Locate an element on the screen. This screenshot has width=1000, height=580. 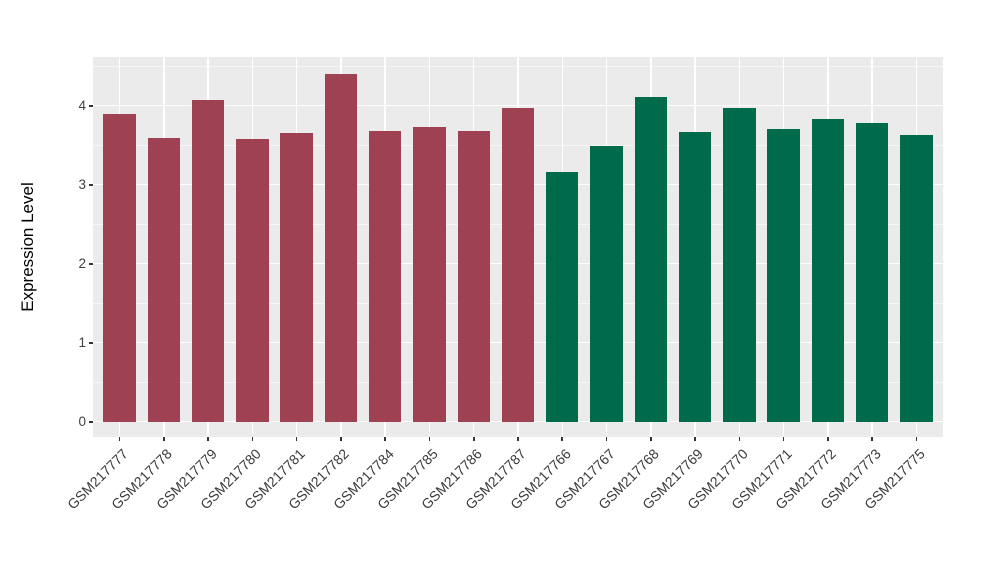
bar-GSM217773 is located at coordinates (872, 272).